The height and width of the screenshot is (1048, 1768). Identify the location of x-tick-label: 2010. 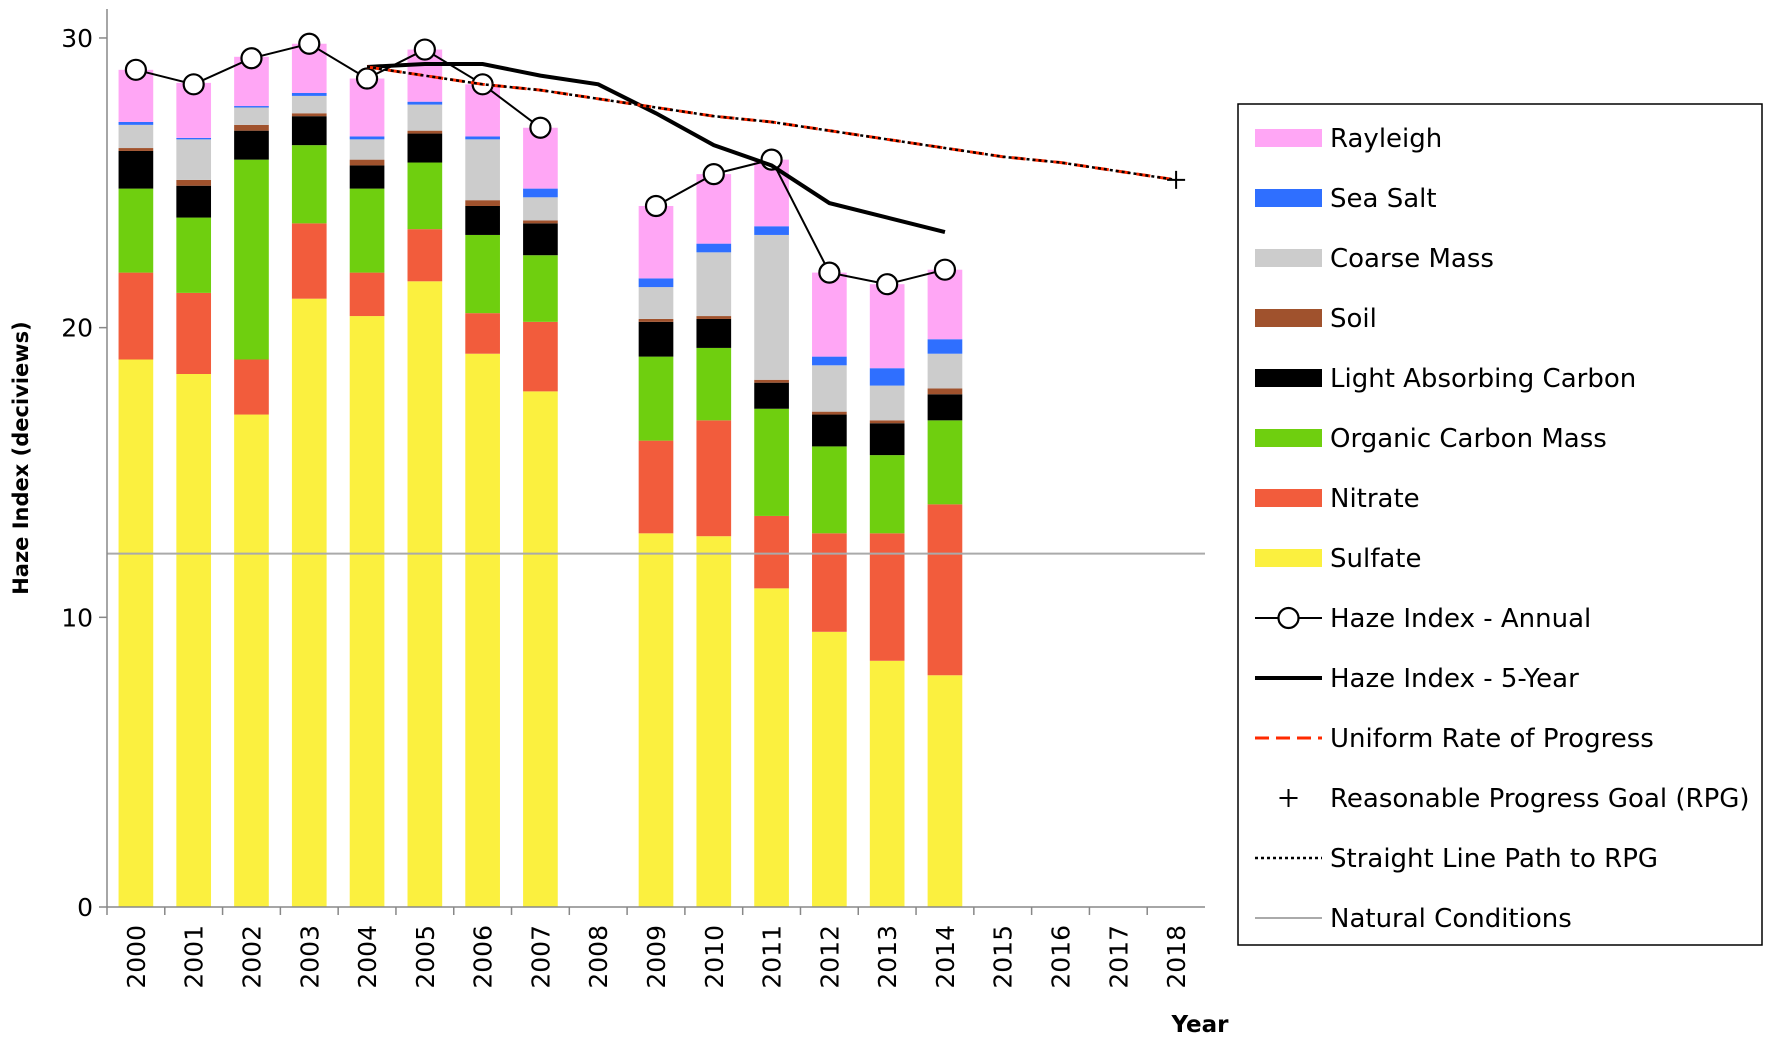
(714, 957).